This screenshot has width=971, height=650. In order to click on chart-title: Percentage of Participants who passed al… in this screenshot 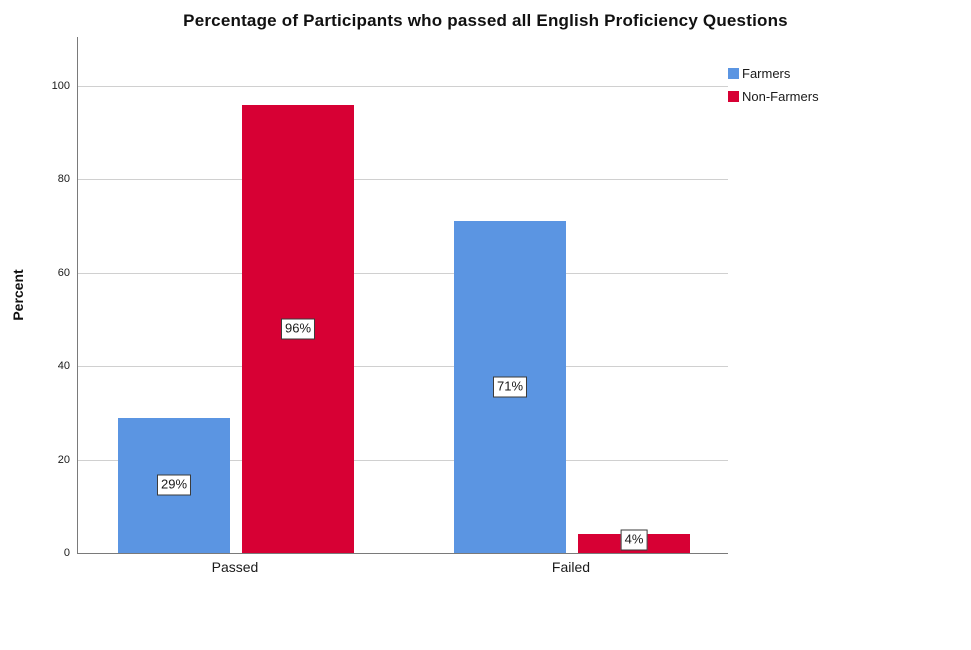, I will do `click(485, 20)`.